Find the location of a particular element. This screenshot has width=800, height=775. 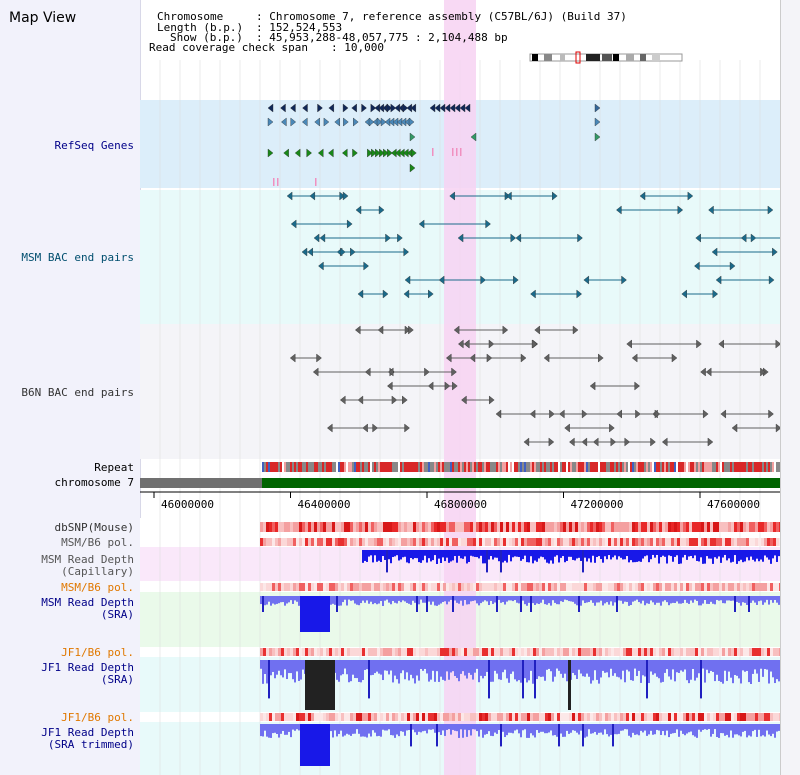

msm-sra-depth-spike is located at coordinates (749, 604).